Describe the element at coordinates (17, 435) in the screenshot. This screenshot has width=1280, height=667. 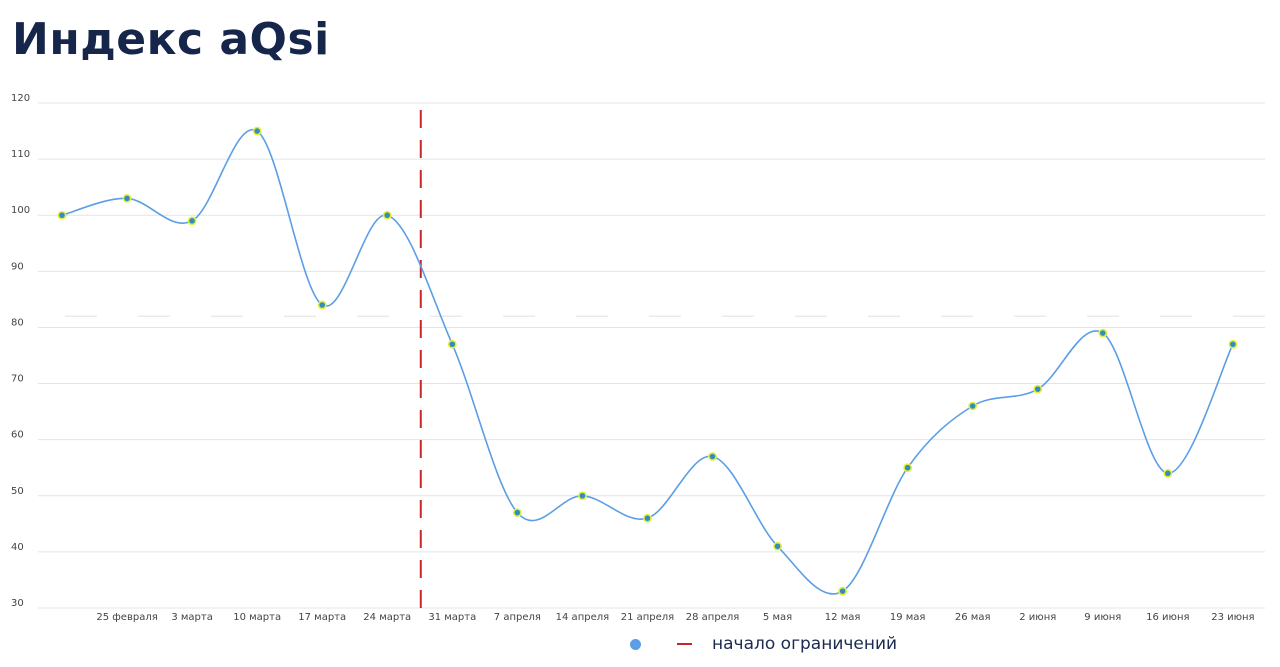
I see `y-tick-label: 60` at that location.